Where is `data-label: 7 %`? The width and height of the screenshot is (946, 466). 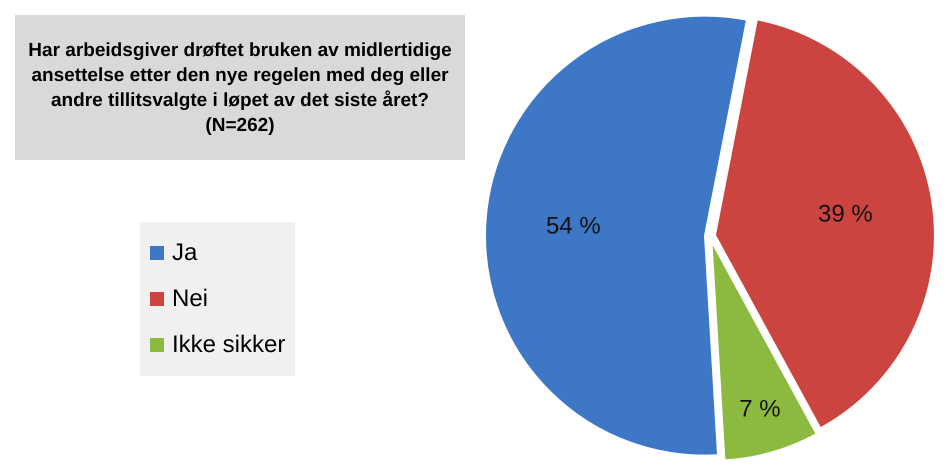
data-label: 7 % is located at coordinates (760, 408).